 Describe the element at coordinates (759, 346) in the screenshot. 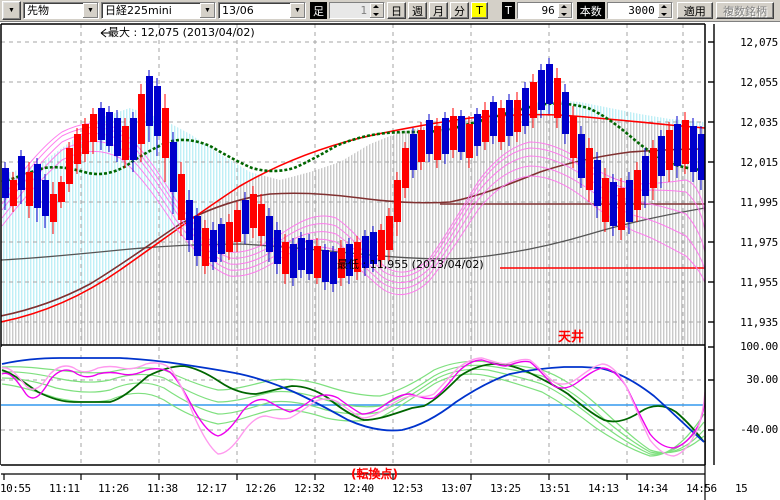

I see `osc-tick-label: 100.00` at that location.